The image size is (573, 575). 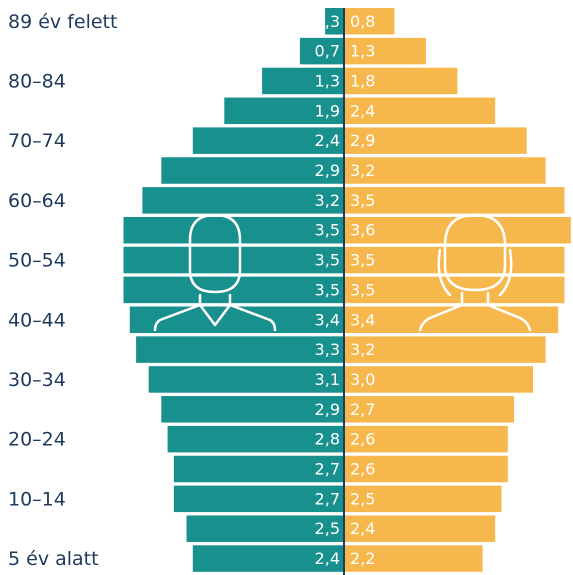 I want to click on age-label: 30–34, so click(x=37, y=380).